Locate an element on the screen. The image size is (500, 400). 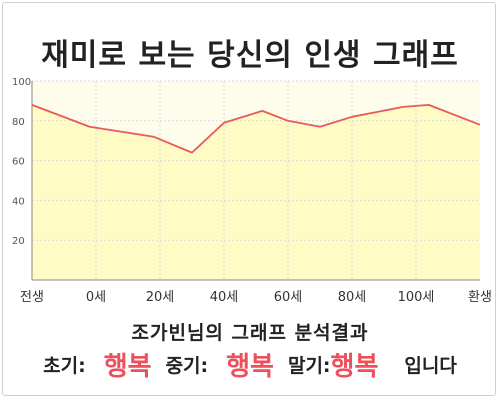
x-tick-label: 0세 is located at coordinates (96, 297).